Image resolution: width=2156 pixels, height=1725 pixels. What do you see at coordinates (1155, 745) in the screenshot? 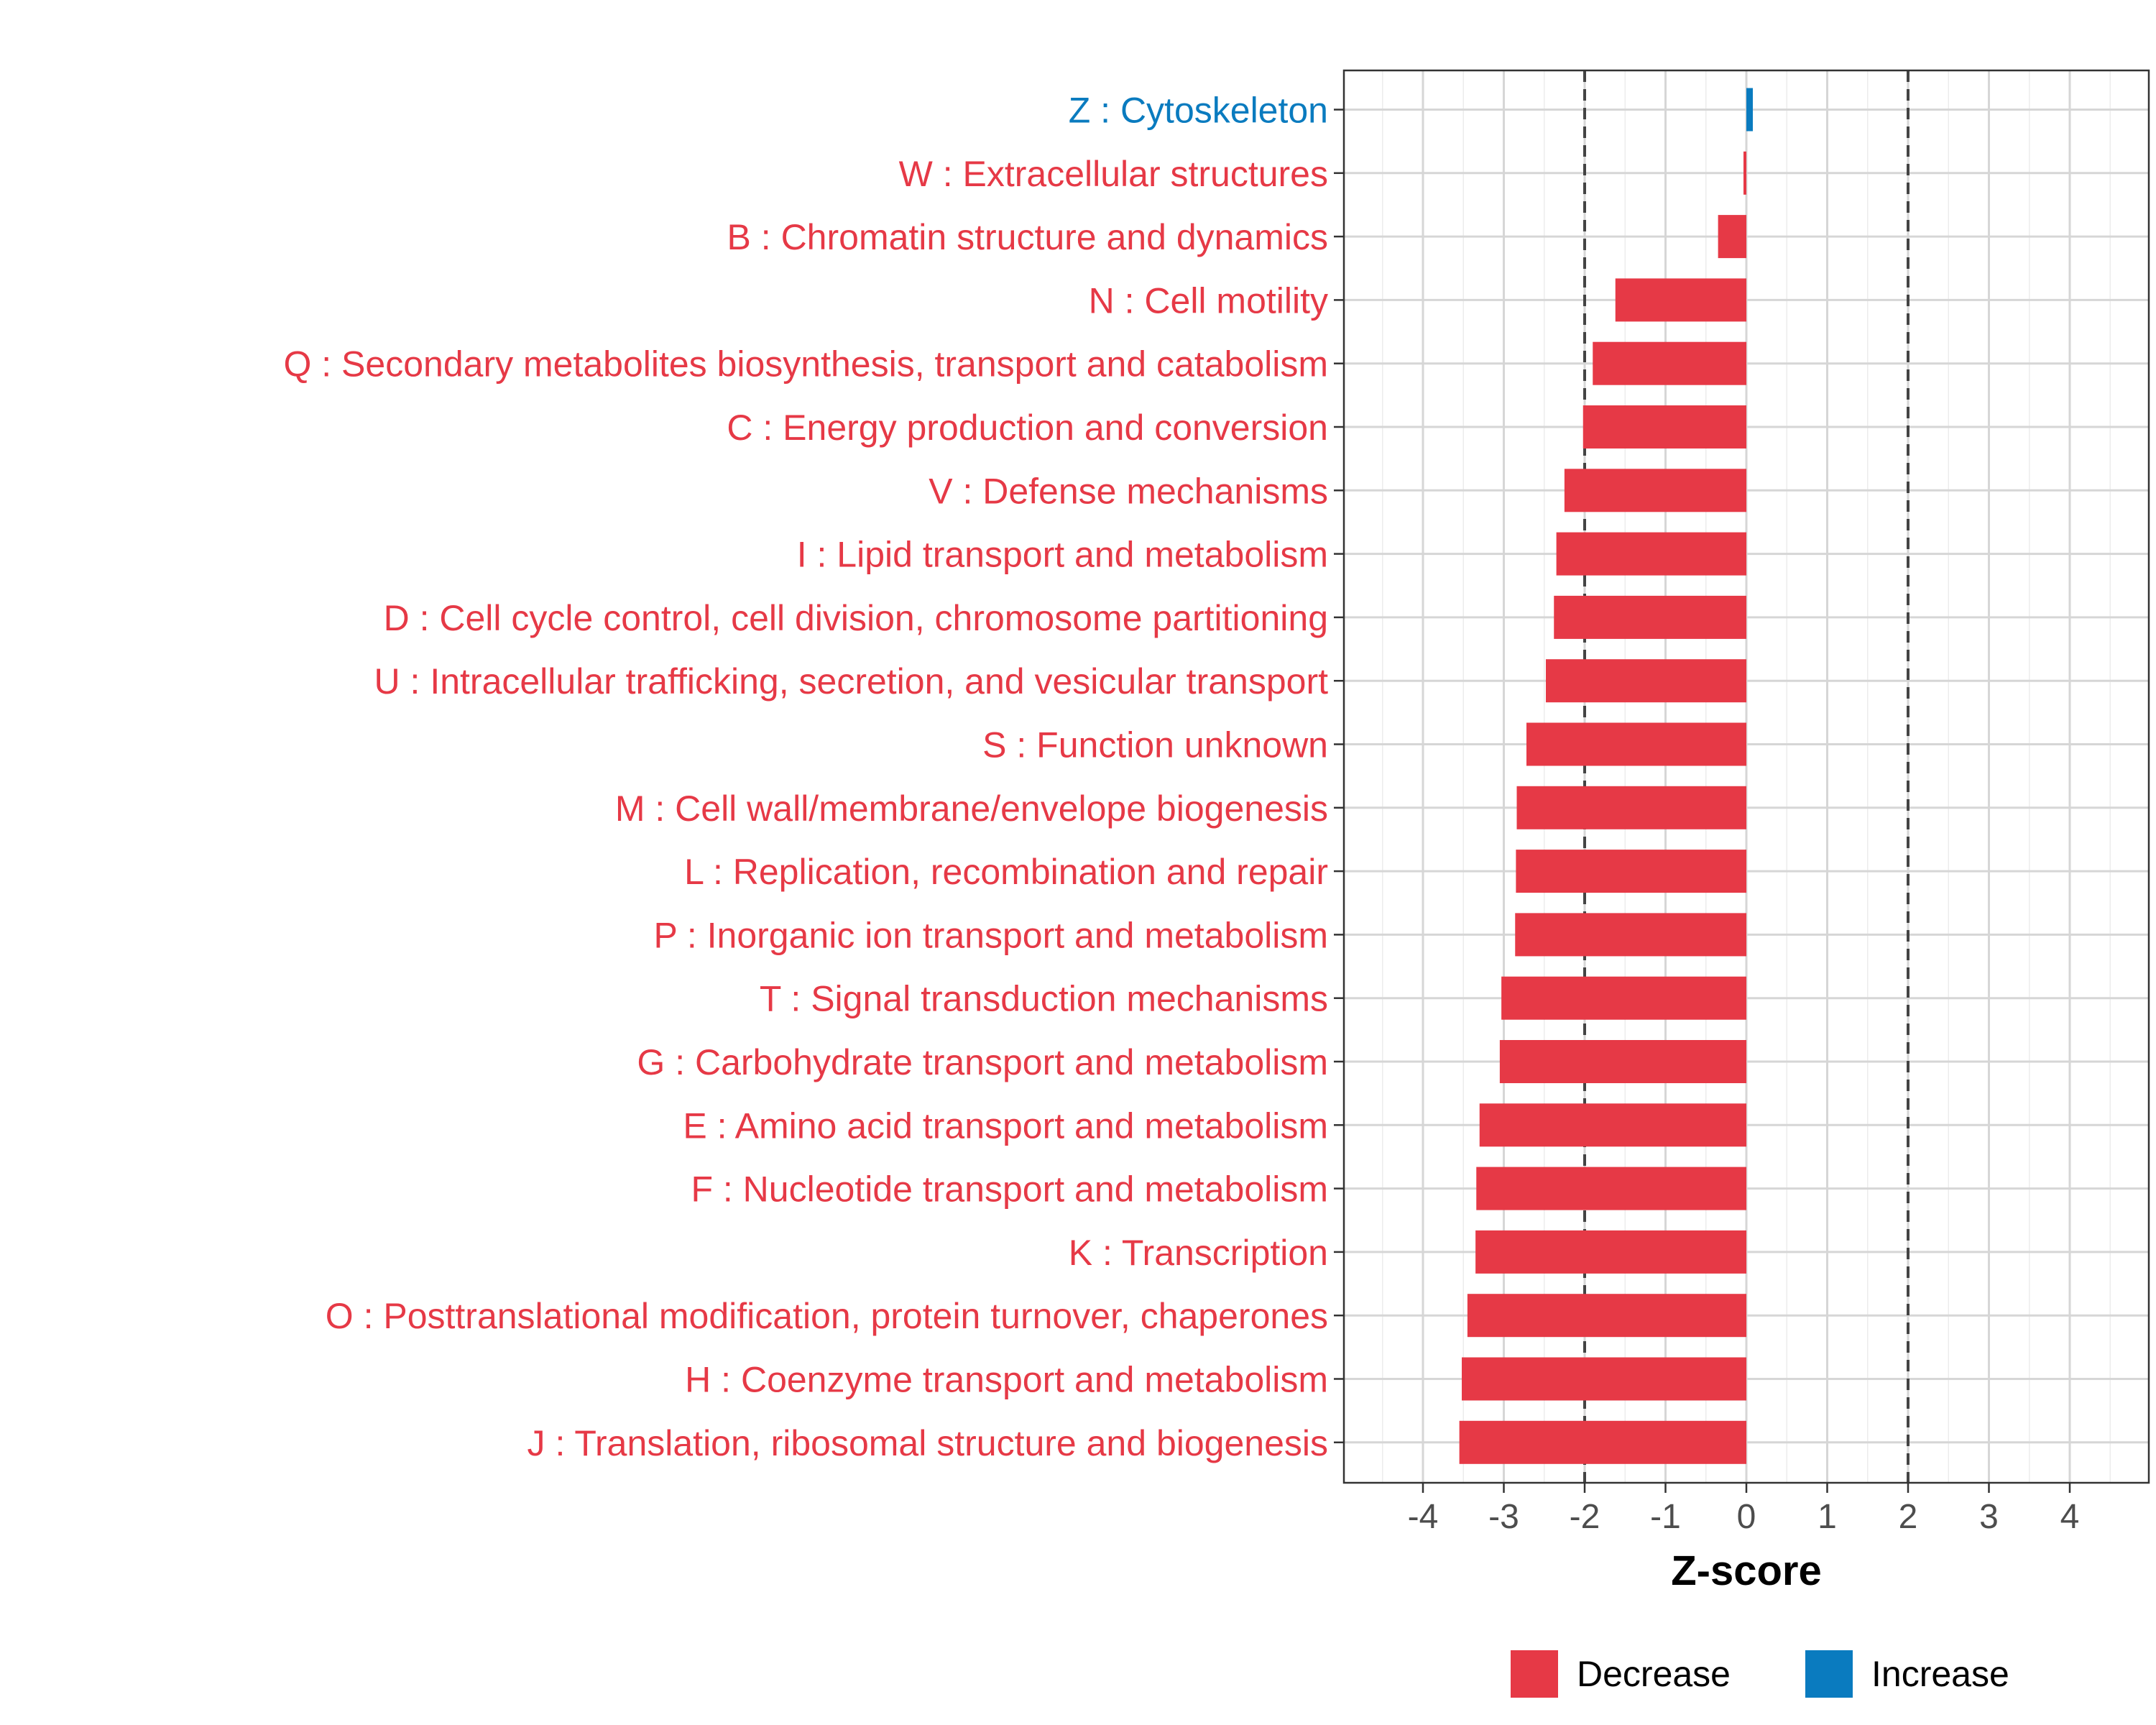
I see `category-label: S : Function unknown` at bounding box center [1155, 745].